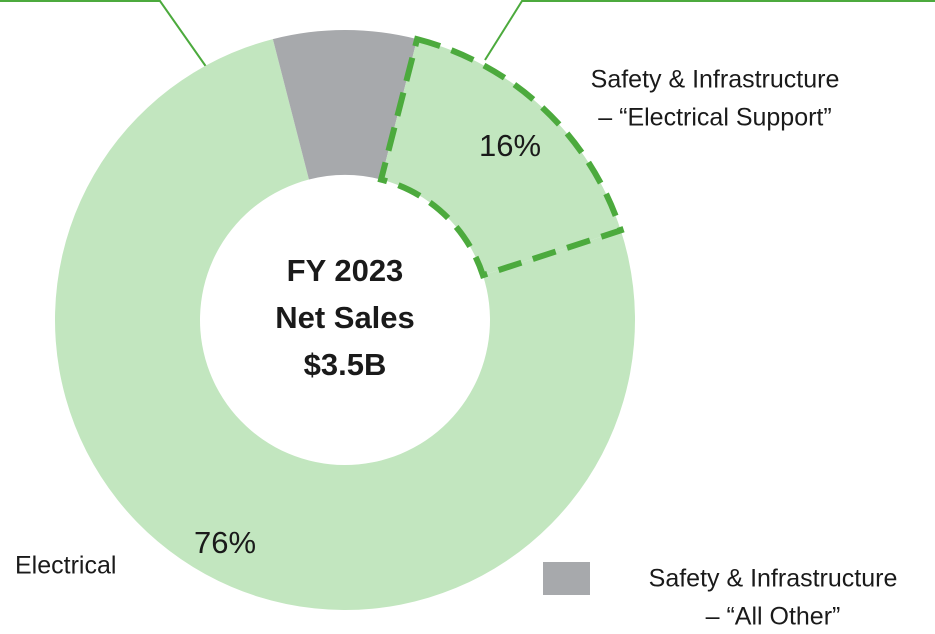 The height and width of the screenshot is (634, 935). Describe the element at coordinates (345, 364) in the screenshot. I see `center-title: $3.5B` at that location.